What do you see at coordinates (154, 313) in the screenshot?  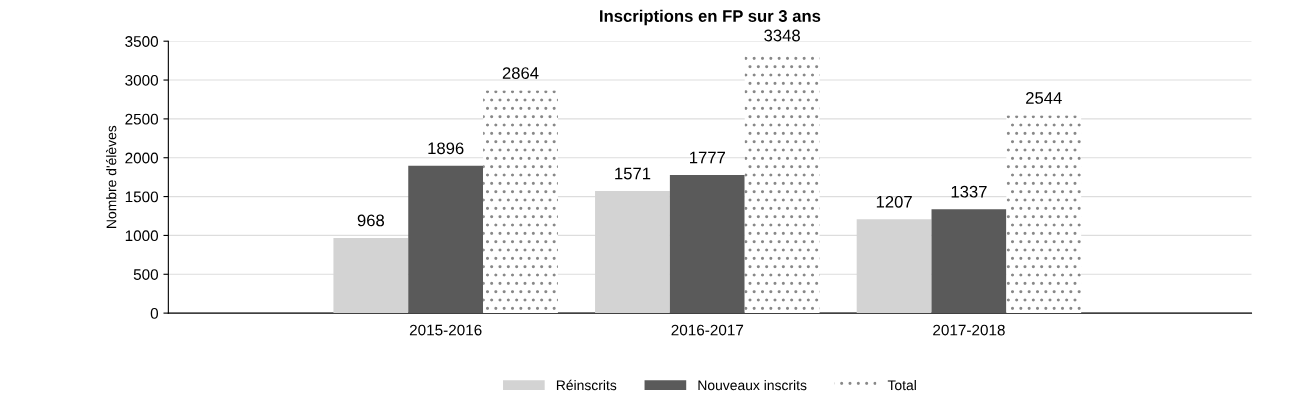 I see `y-tick-label: 0` at bounding box center [154, 313].